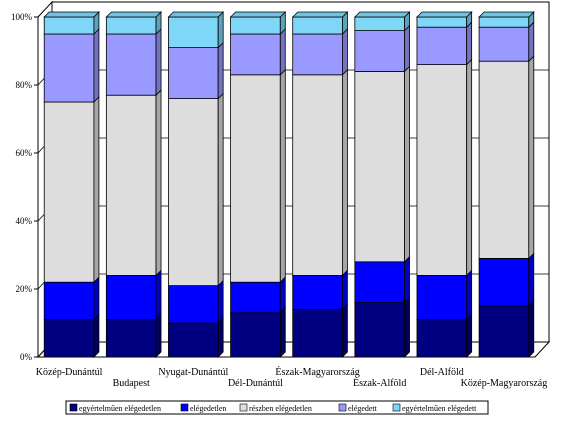  Describe the element at coordinates (504, 383) in the screenshot. I see `x-category-label: Közép-Magyarország` at that location.